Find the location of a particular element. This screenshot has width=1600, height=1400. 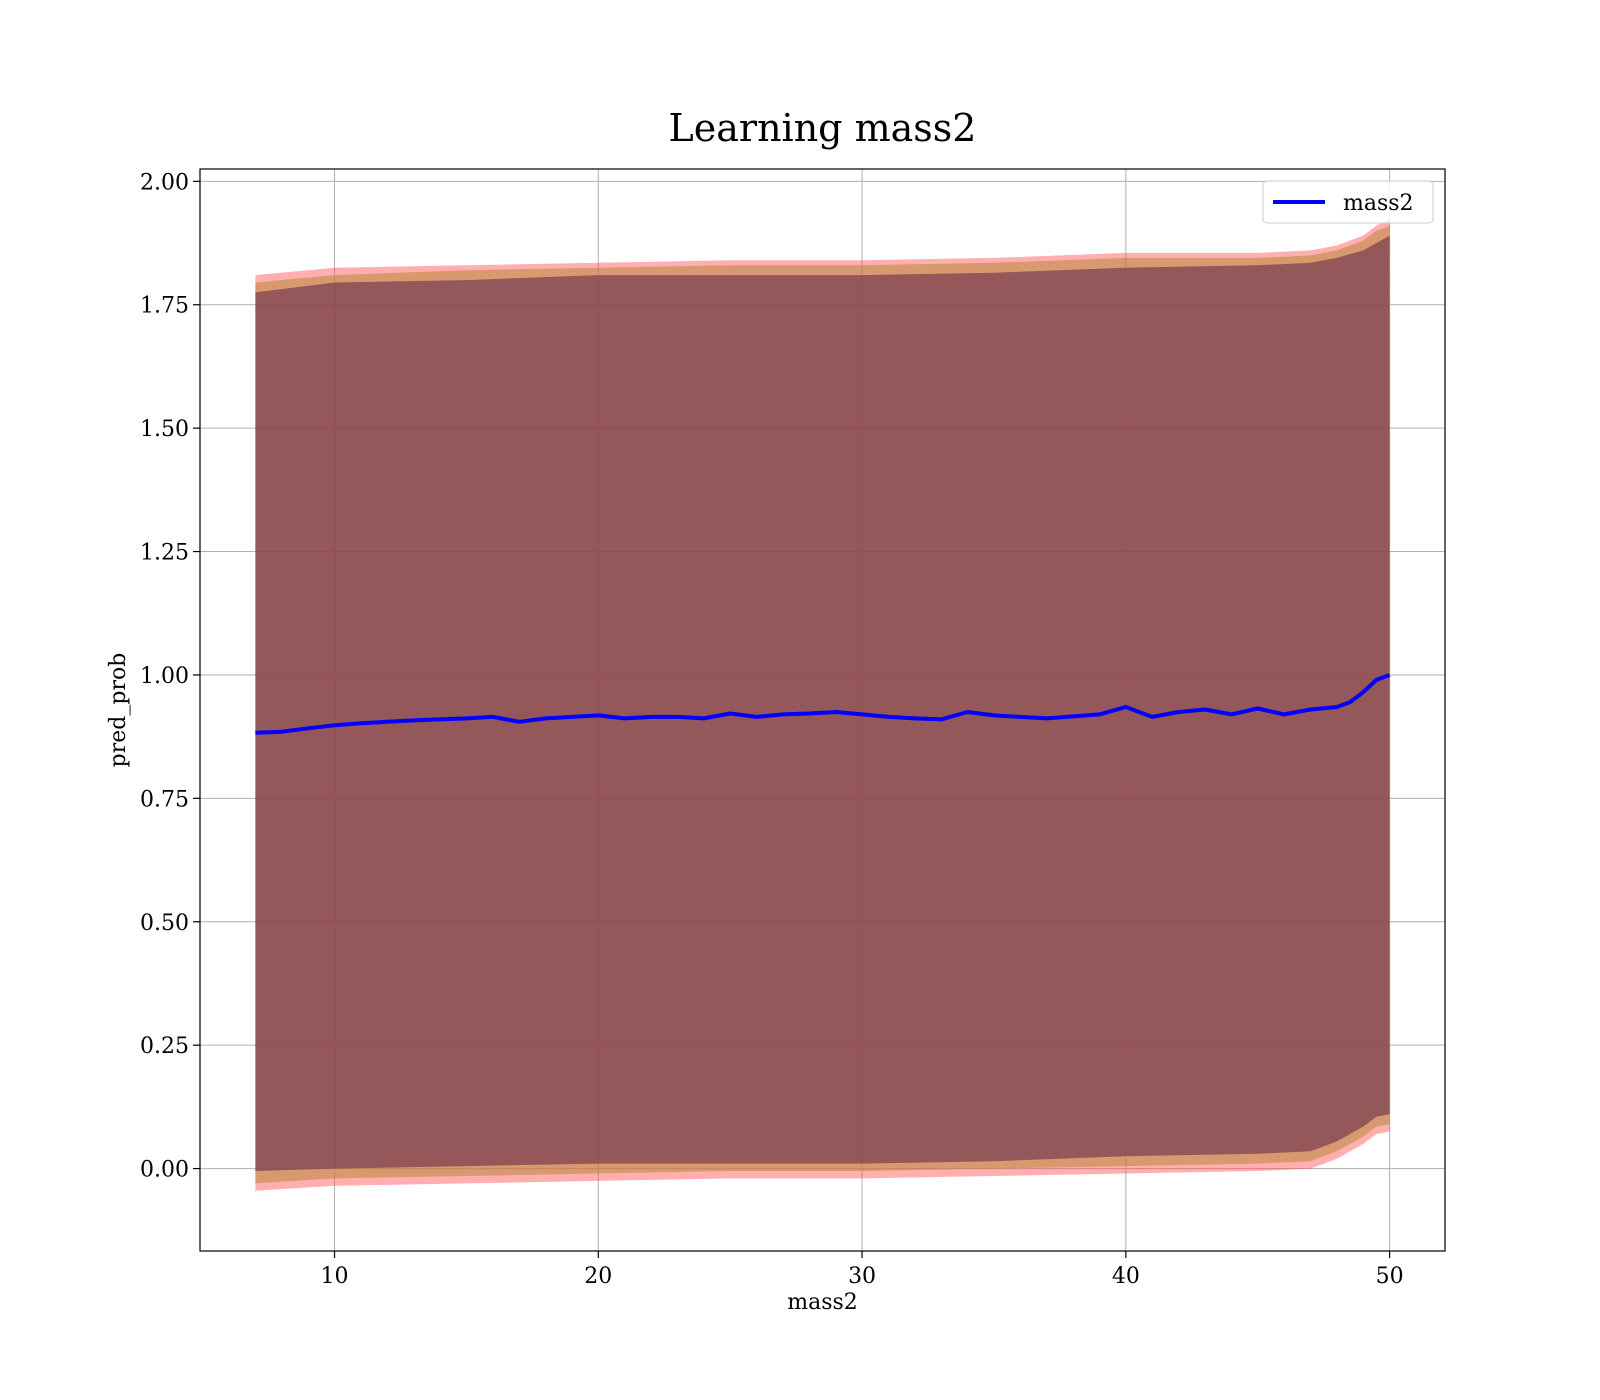

series-lines is located at coordinates (823, 704).